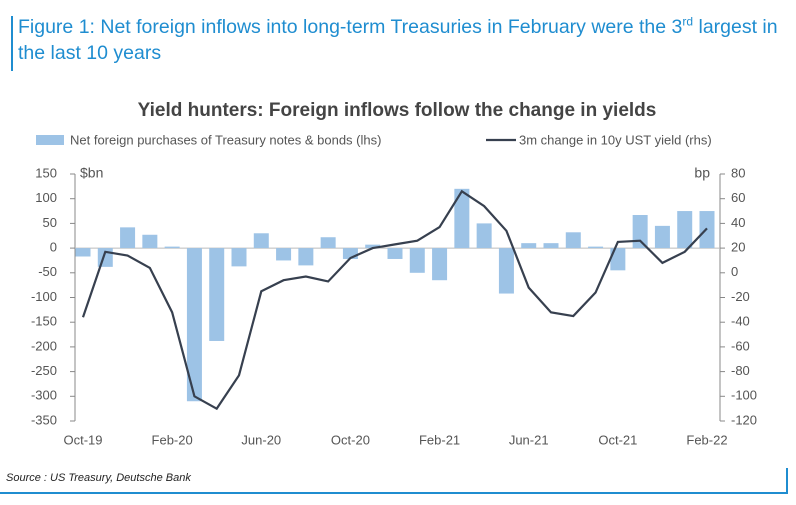 This screenshot has width=796, height=505. I want to click on legend-label: 3m change in 10y UST yield (rhs), so click(615, 139).